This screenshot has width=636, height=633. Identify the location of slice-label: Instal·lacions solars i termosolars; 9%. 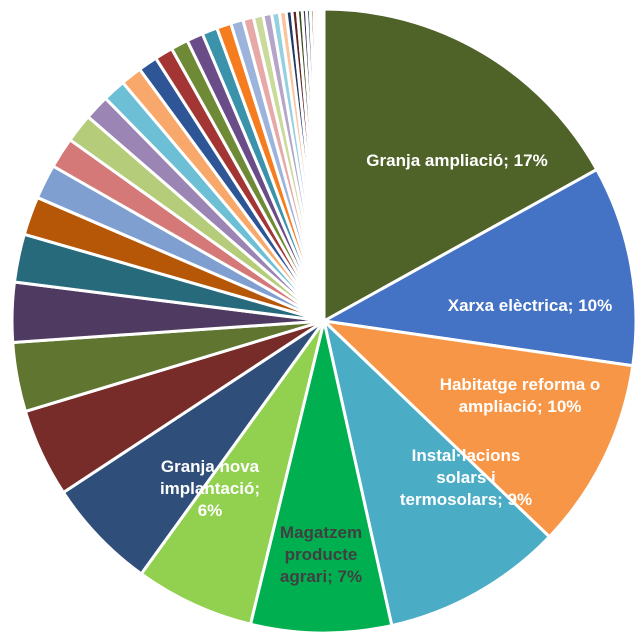
(466, 477).